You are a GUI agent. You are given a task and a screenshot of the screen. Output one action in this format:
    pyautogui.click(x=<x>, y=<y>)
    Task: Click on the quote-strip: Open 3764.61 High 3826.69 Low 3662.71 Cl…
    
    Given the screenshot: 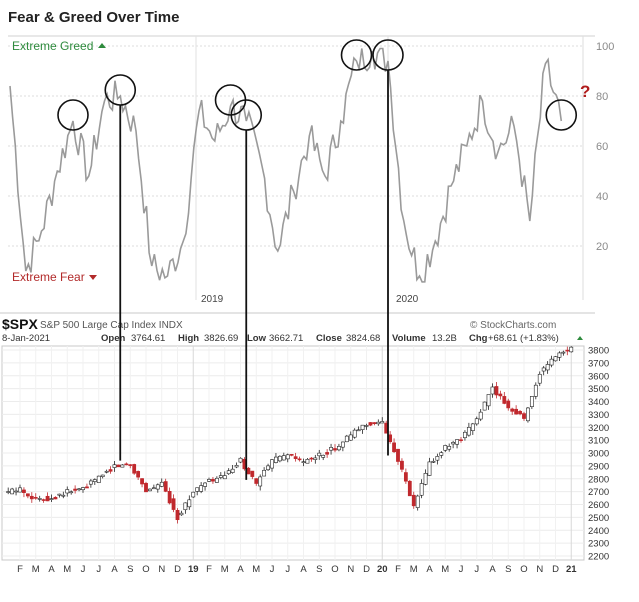 What is the action you would take?
    pyautogui.click(x=342, y=338)
    